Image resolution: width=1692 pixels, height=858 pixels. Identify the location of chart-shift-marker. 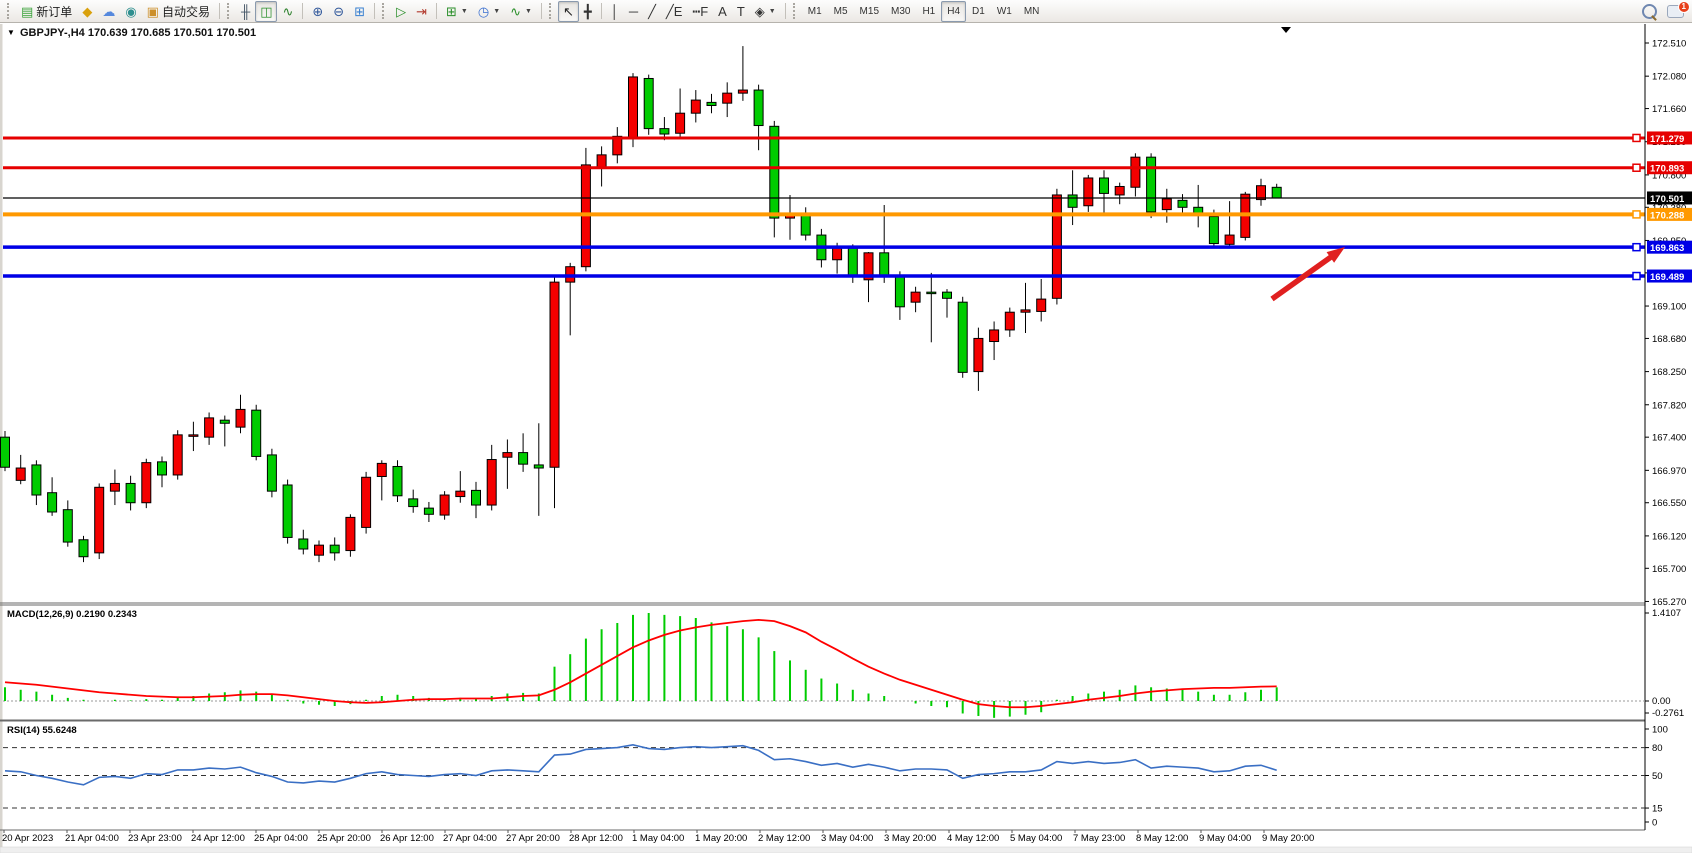
(1286, 30).